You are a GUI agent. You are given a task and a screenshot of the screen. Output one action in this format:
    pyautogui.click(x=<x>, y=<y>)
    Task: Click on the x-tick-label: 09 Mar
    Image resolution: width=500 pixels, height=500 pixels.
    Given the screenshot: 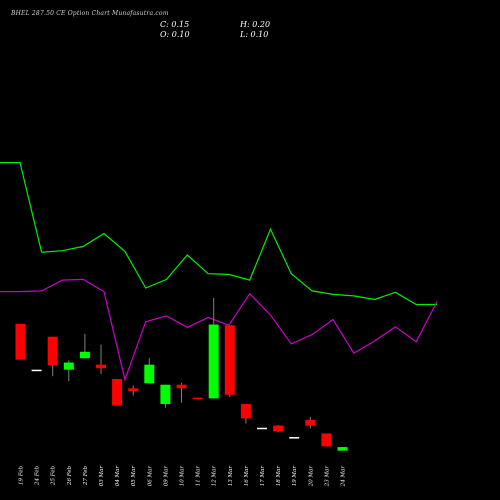 What is the action you would take?
    pyautogui.click(x=166, y=476)
    